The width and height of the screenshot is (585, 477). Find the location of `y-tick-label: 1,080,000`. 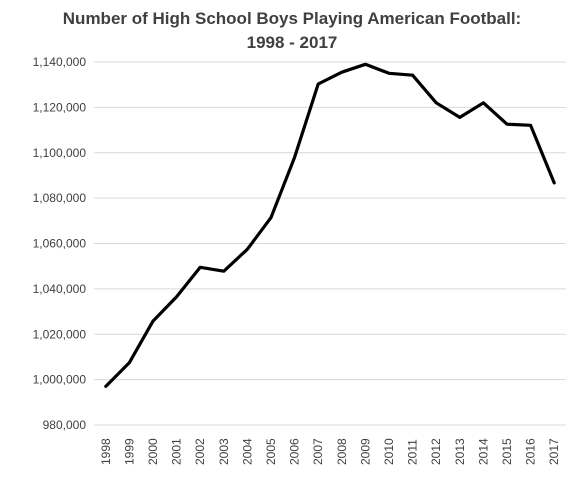

y-tick-label: 1,080,000 is located at coordinates (60, 198).